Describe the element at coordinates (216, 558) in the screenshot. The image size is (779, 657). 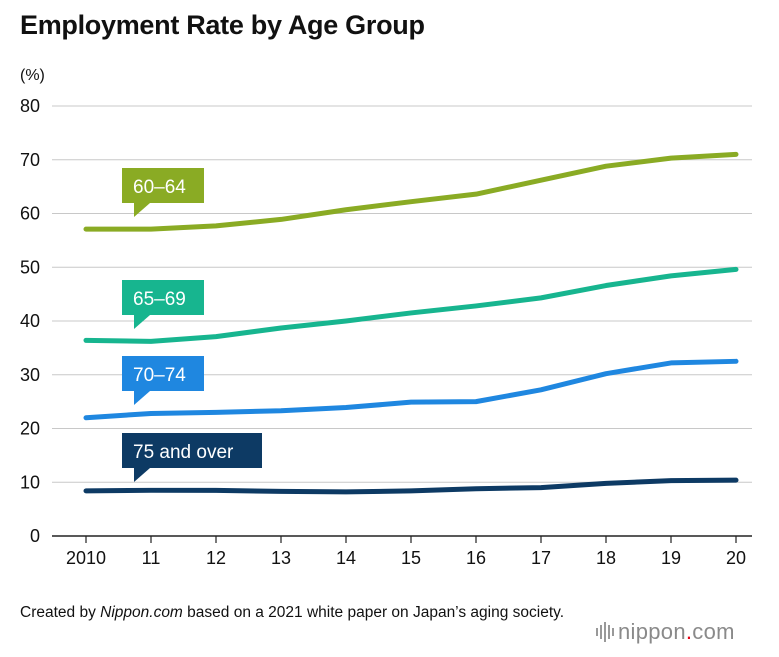
I see `x-tick-label: 12` at that location.